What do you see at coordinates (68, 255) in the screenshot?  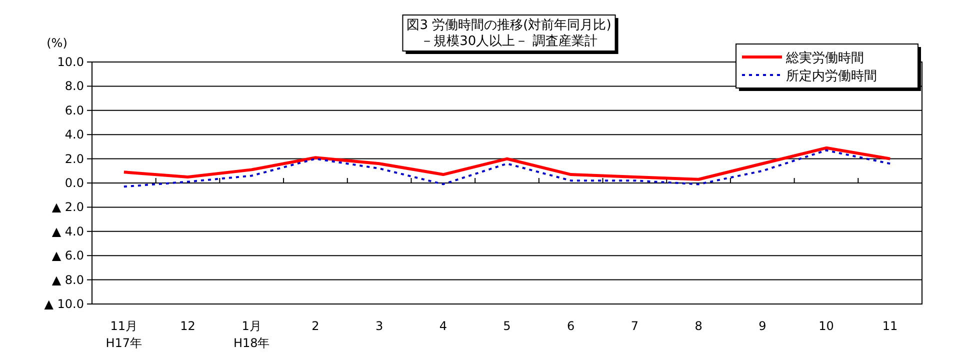 I see `y-tick-label: ▲ 6.0` at bounding box center [68, 255].